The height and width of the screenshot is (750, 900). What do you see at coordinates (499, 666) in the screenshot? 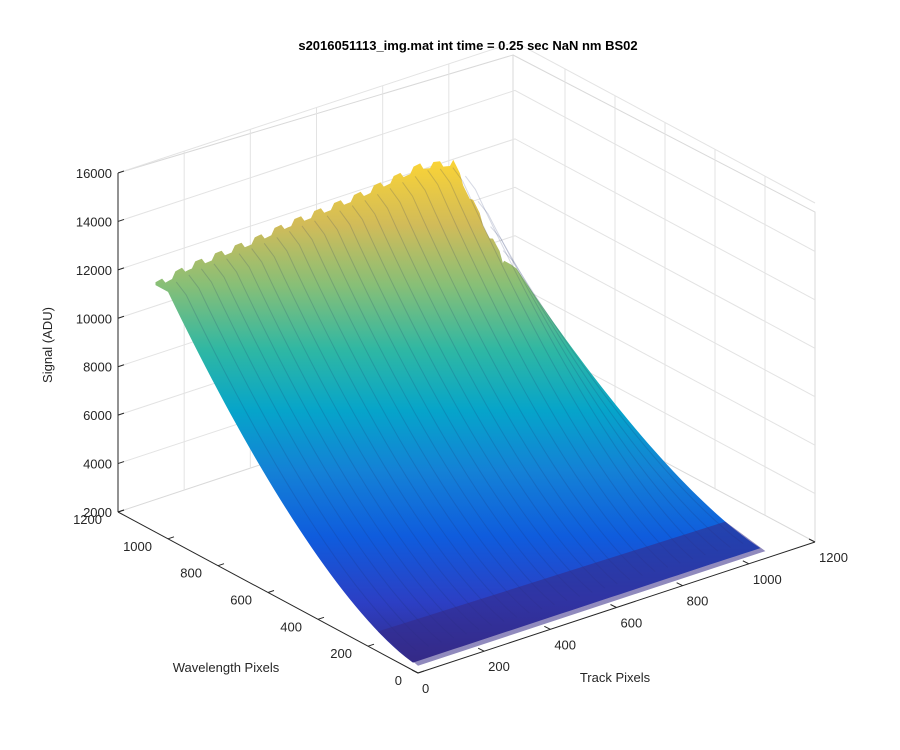
I see `x-tick-label: 200` at bounding box center [499, 666].